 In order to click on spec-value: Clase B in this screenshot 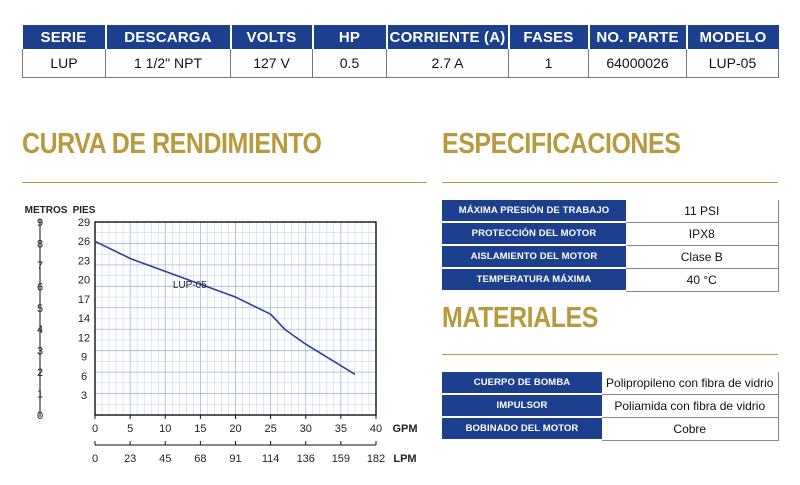, I will do `click(702, 257)`.